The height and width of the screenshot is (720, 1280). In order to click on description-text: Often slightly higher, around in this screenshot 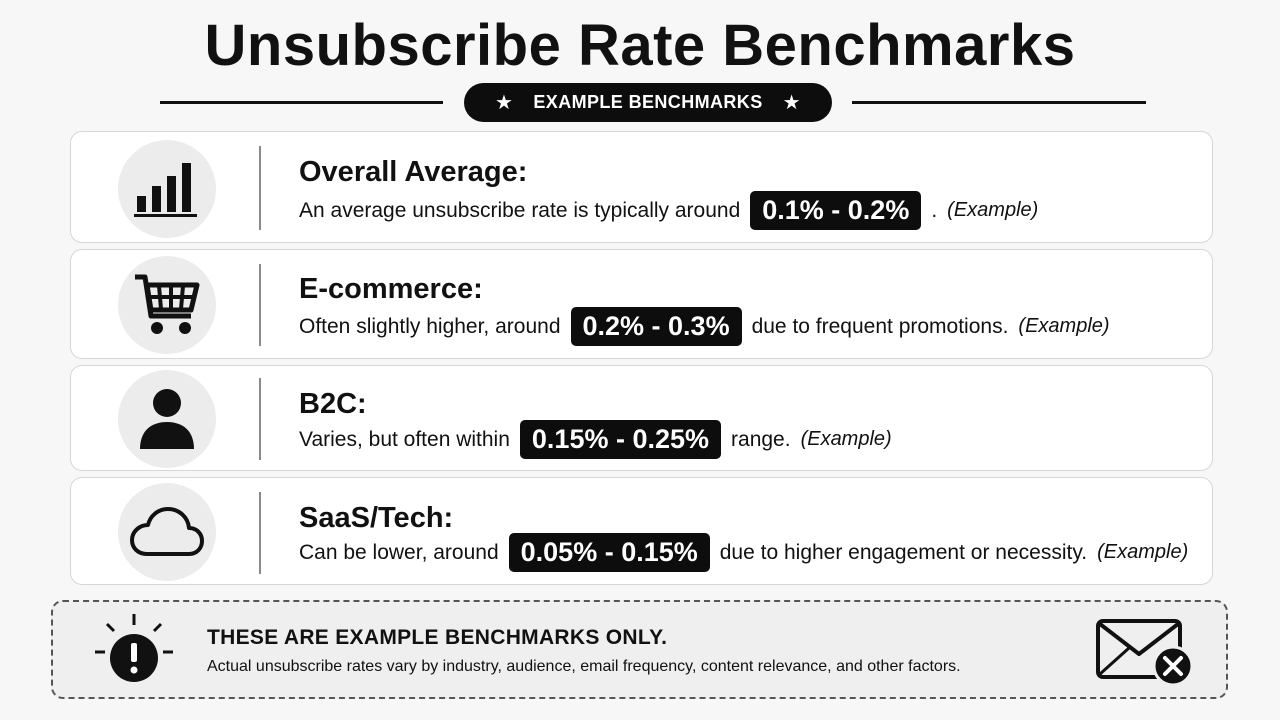, I will do `click(430, 326)`.